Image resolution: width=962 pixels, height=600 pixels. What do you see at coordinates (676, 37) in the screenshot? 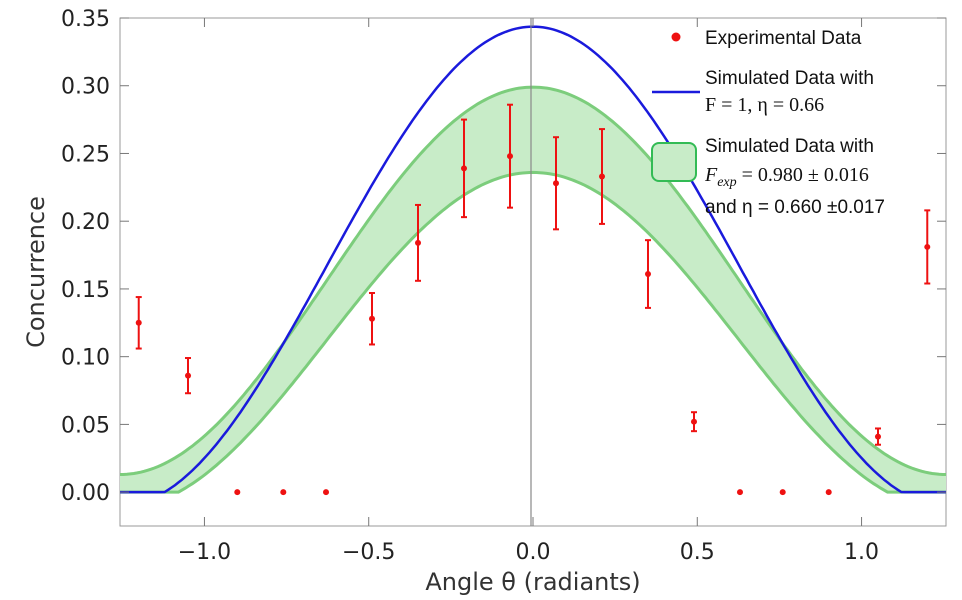
I see `legend-marker-experimental` at bounding box center [676, 37].